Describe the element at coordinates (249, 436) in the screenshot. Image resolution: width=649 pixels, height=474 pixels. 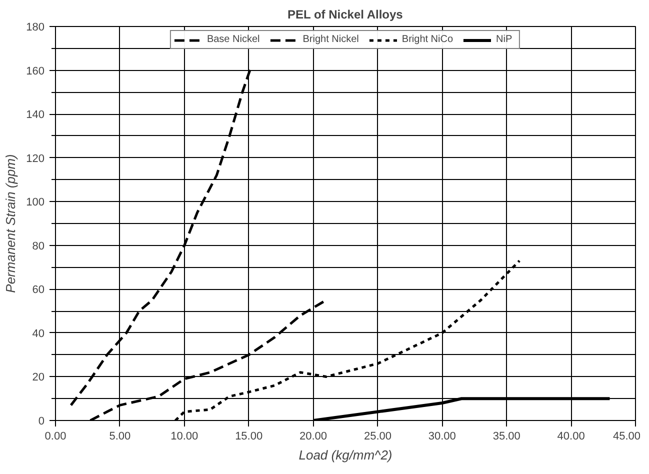
I see `x-tick-label: 15.00` at that location.